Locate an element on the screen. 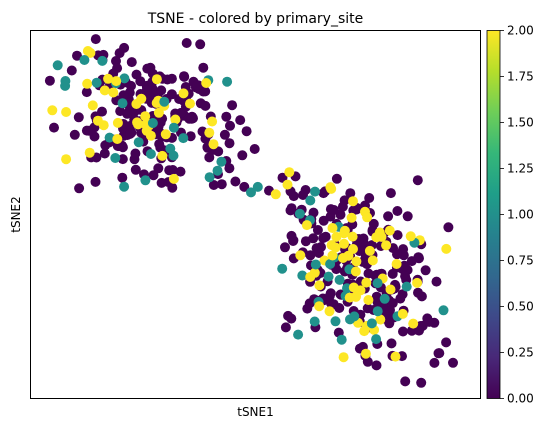 The image size is (548, 429). y-axis-label: tSNE2 is located at coordinates (16, 214).